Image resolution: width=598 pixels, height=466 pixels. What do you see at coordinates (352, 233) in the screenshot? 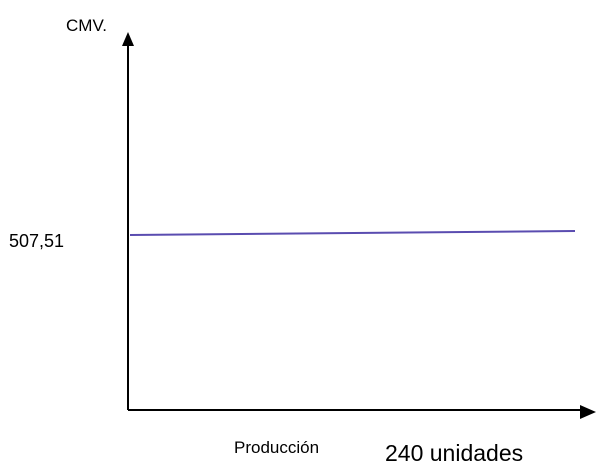
I see `series-line-cmv` at bounding box center [352, 233].